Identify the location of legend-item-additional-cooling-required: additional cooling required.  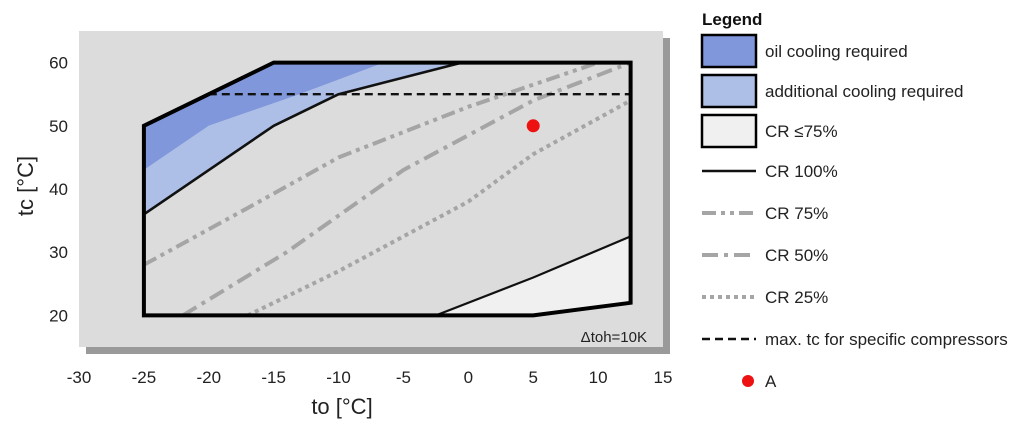
(831, 91).